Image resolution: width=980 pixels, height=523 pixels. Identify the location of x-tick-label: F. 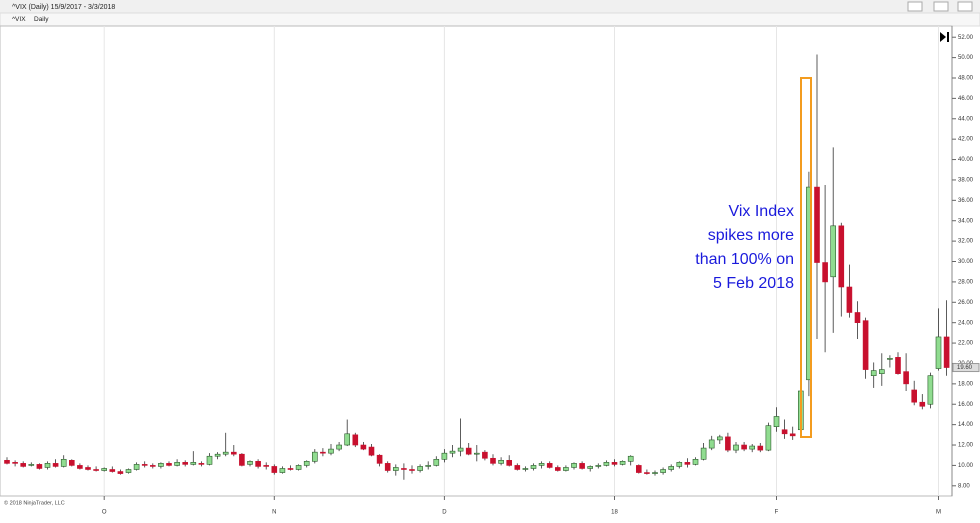
(777, 513).